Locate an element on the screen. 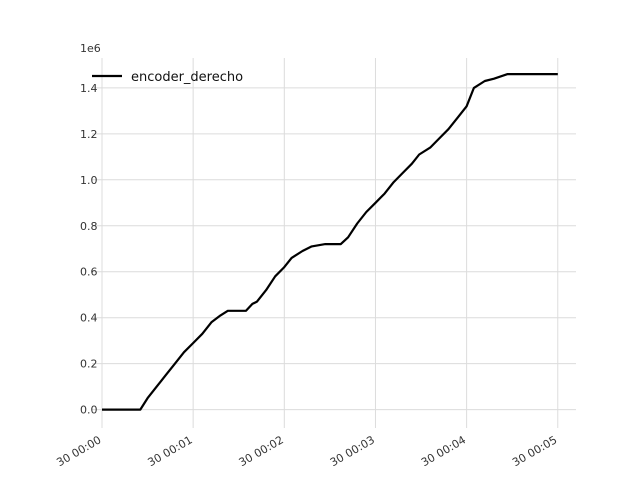  x-tick-label: 30 00:01 is located at coordinates (170, 451).